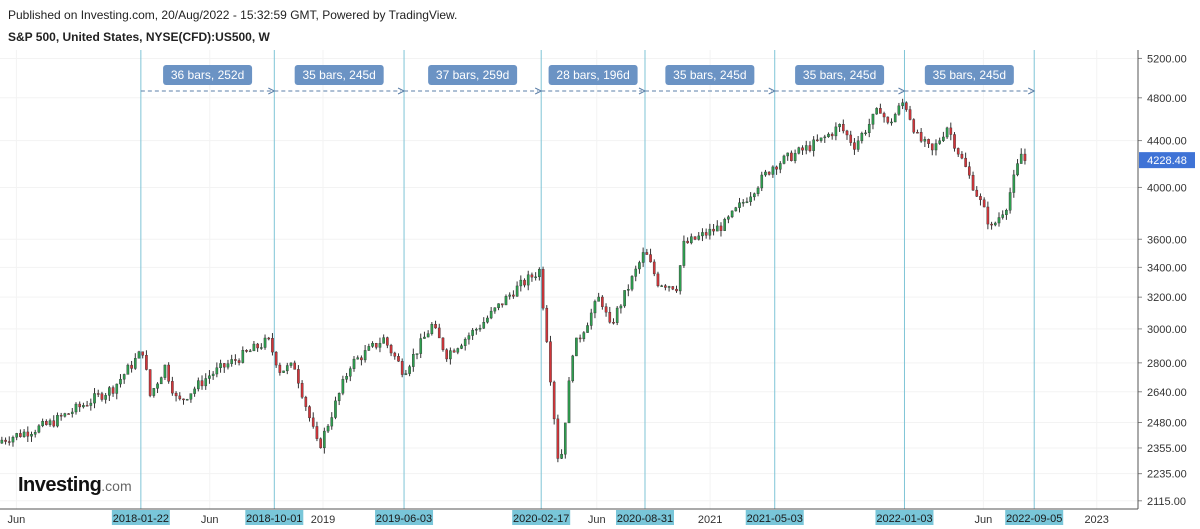 This screenshot has width=1200, height=529. Describe the element at coordinates (116, 486) in the screenshot. I see `logo-domain: .com` at that location.